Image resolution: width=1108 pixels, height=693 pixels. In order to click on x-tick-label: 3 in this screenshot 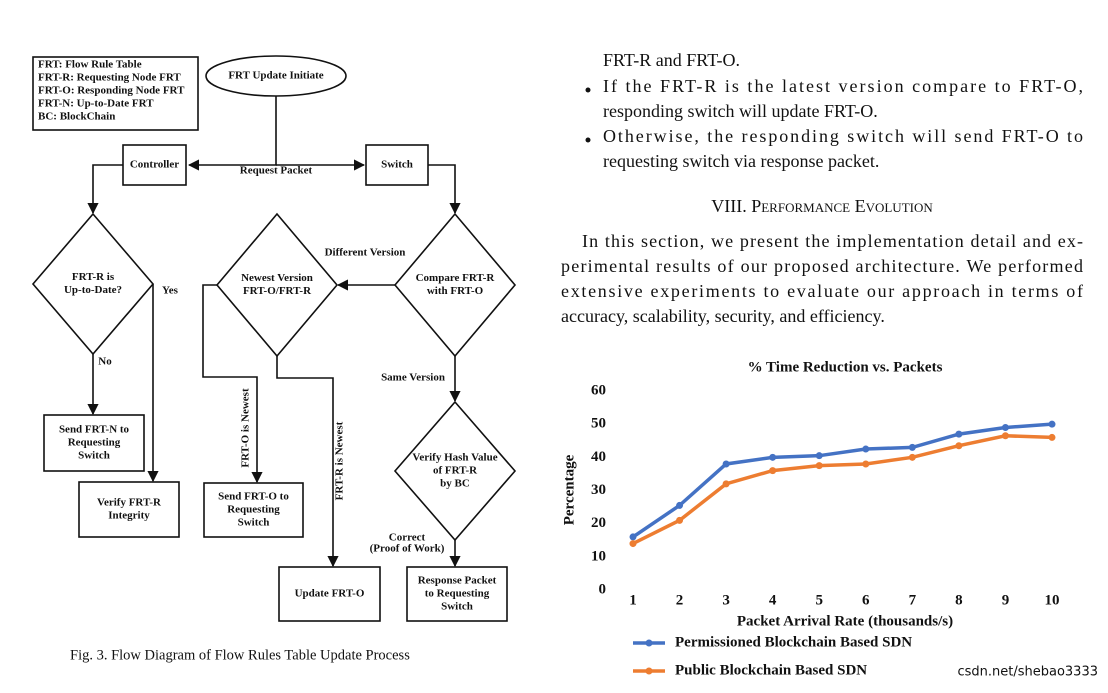, I will do `click(726, 600)`.